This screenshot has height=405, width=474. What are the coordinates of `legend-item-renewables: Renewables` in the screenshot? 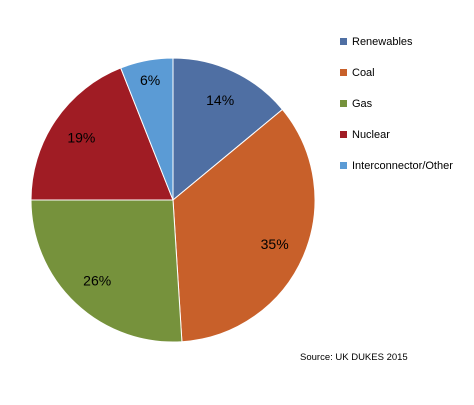 It's located at (376, 42).